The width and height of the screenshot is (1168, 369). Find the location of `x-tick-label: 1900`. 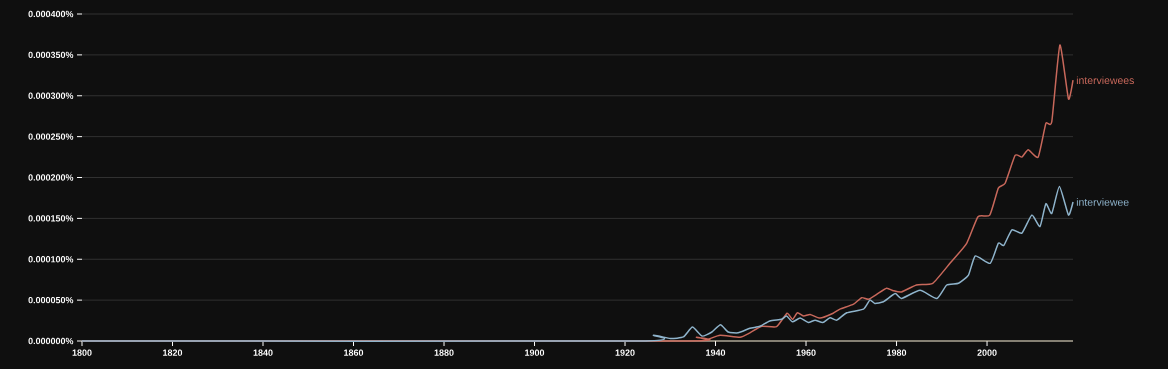

x-tick-label: 1900 is located at coordinates (535, 352).